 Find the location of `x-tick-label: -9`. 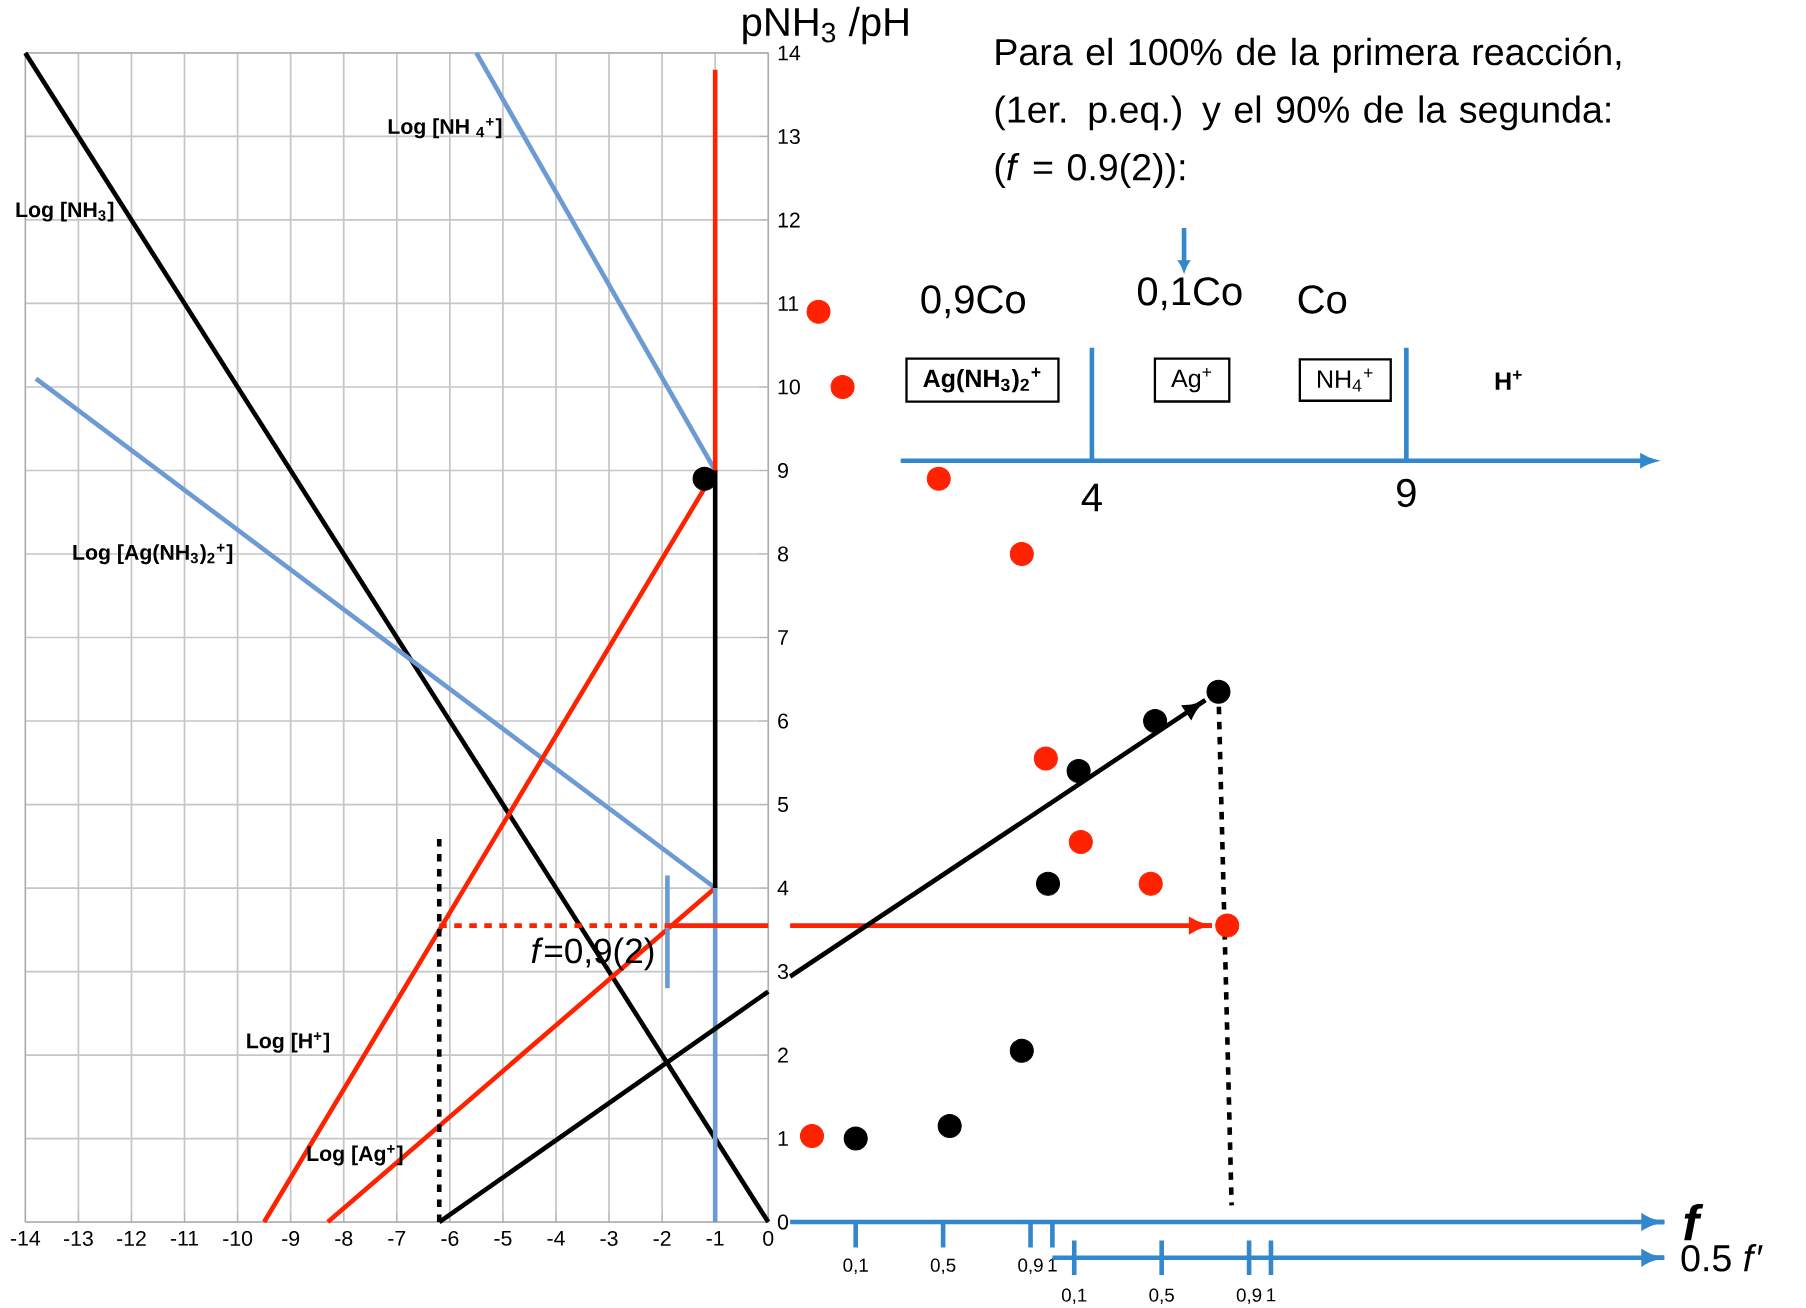

x-tick-label: -9 is located at coordinates (291, 1238).